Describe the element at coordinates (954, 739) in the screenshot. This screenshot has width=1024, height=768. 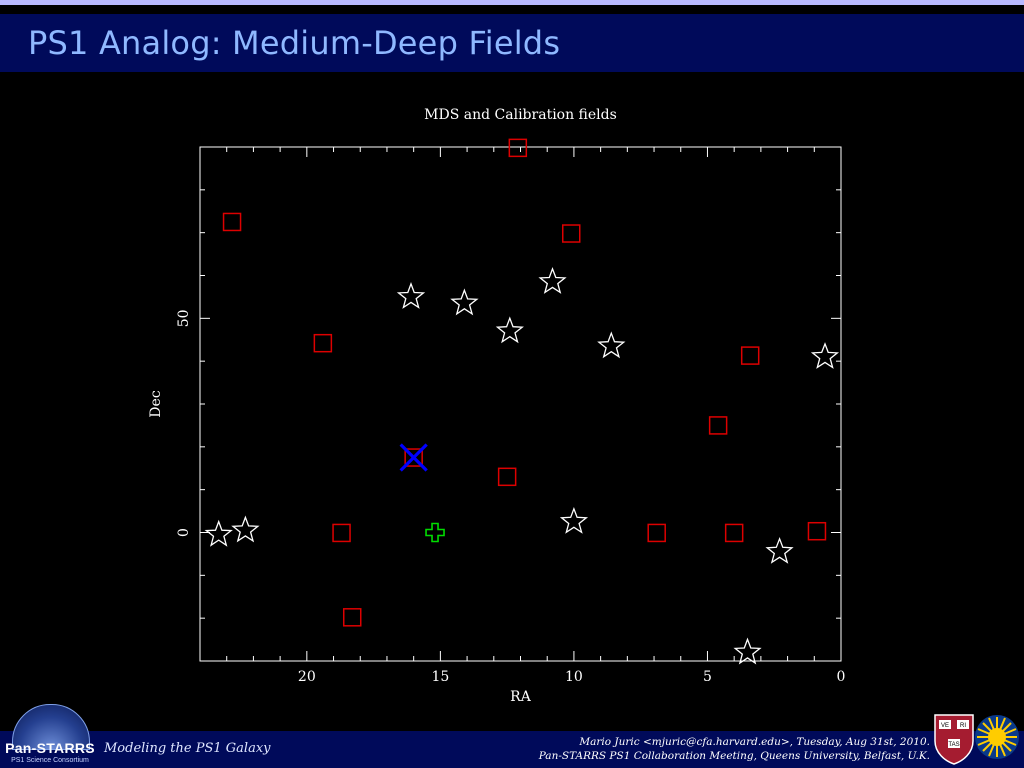
I see `harvard-shield-icon: VE RI TAS` at that location.